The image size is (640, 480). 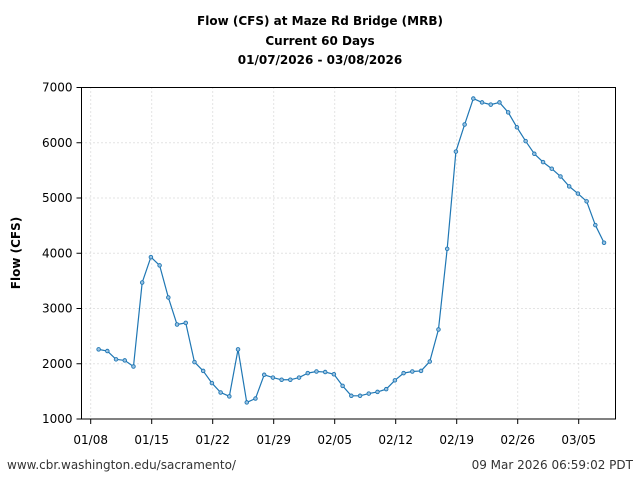 I want to click on source-url: www.cbr.washington.edu/sacramento/, so click(x=121, y=465).